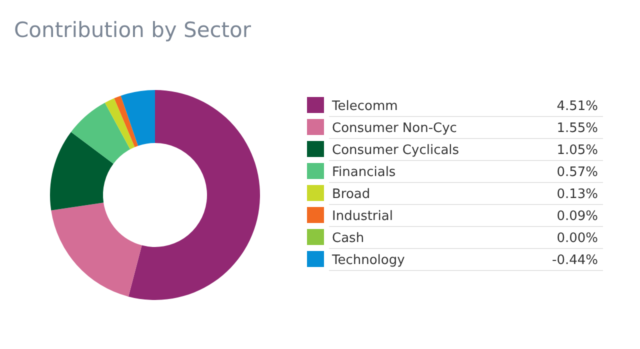 This screenshot has width=640, height=349. What do you see at coordinates (368, 260) in the screenshot?
I see `legend-label: Technology` at bounding box center [368, 260].